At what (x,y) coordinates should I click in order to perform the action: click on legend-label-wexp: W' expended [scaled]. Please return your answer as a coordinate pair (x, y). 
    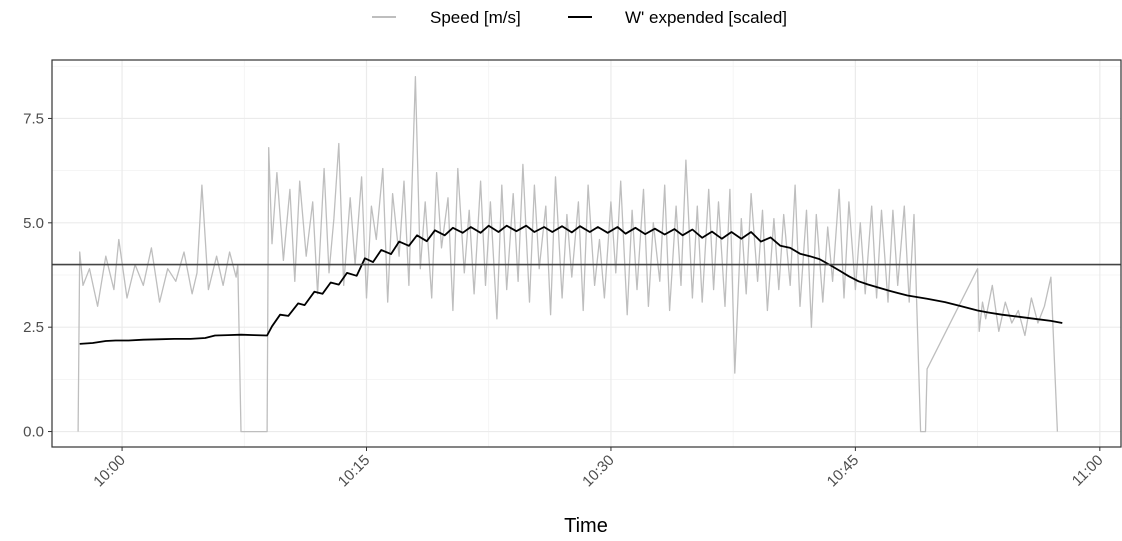
    Looking at the image, I should click on (706, 17).